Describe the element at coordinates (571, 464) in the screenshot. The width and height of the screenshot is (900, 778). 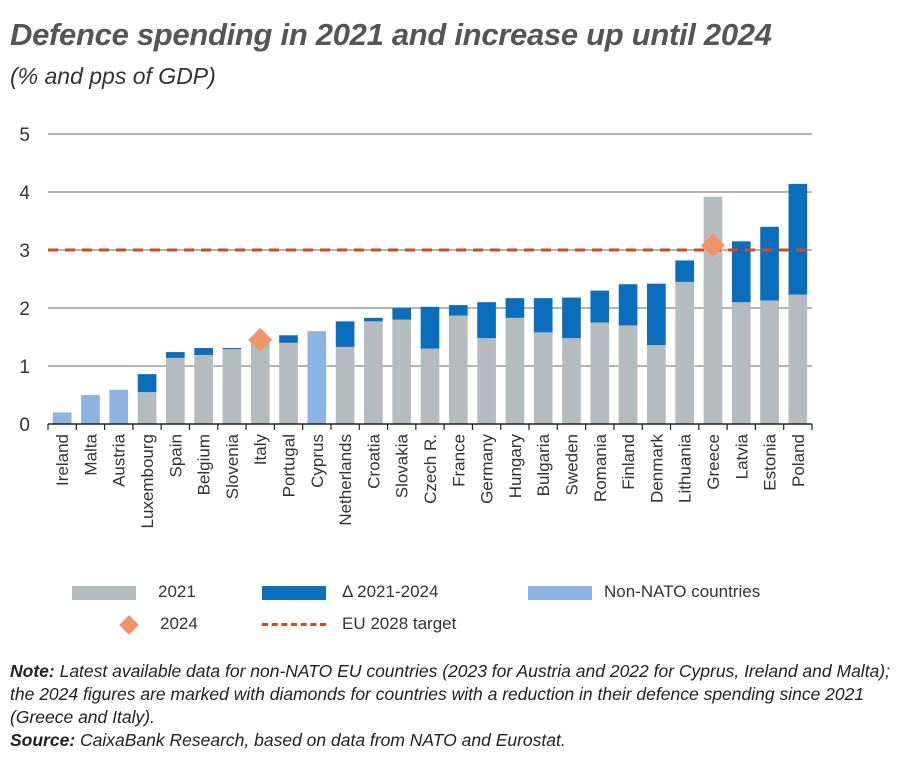
I see `x-tick-label: Sweden` at that location.